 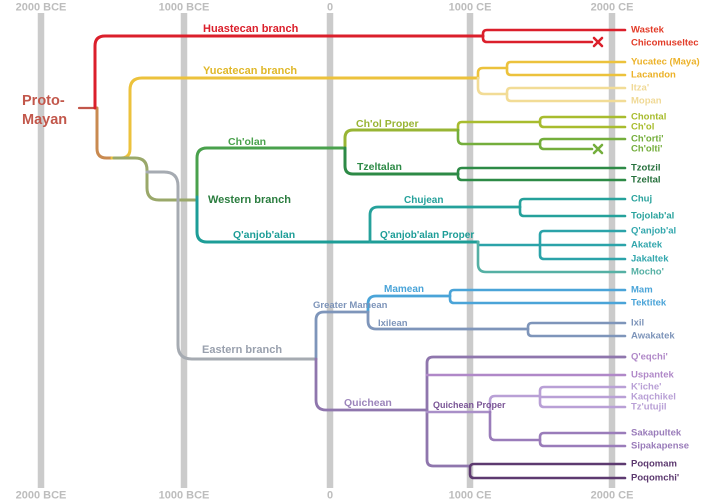 What do you see at coordinates (576, 329) in the screenshot?
I see `edge-ixil-awakatek-fork` at bounding box center [576, 329].